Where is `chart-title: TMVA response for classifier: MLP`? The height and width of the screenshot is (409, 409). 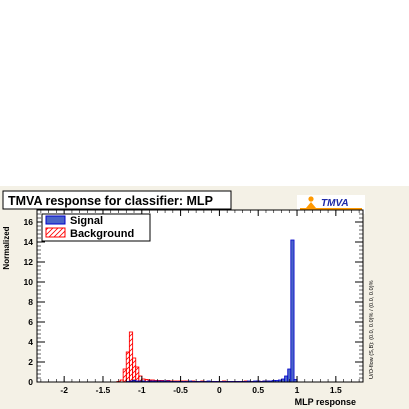 chart-title: TMVA response for classifier: MLP is located at coordinates (110, 201).